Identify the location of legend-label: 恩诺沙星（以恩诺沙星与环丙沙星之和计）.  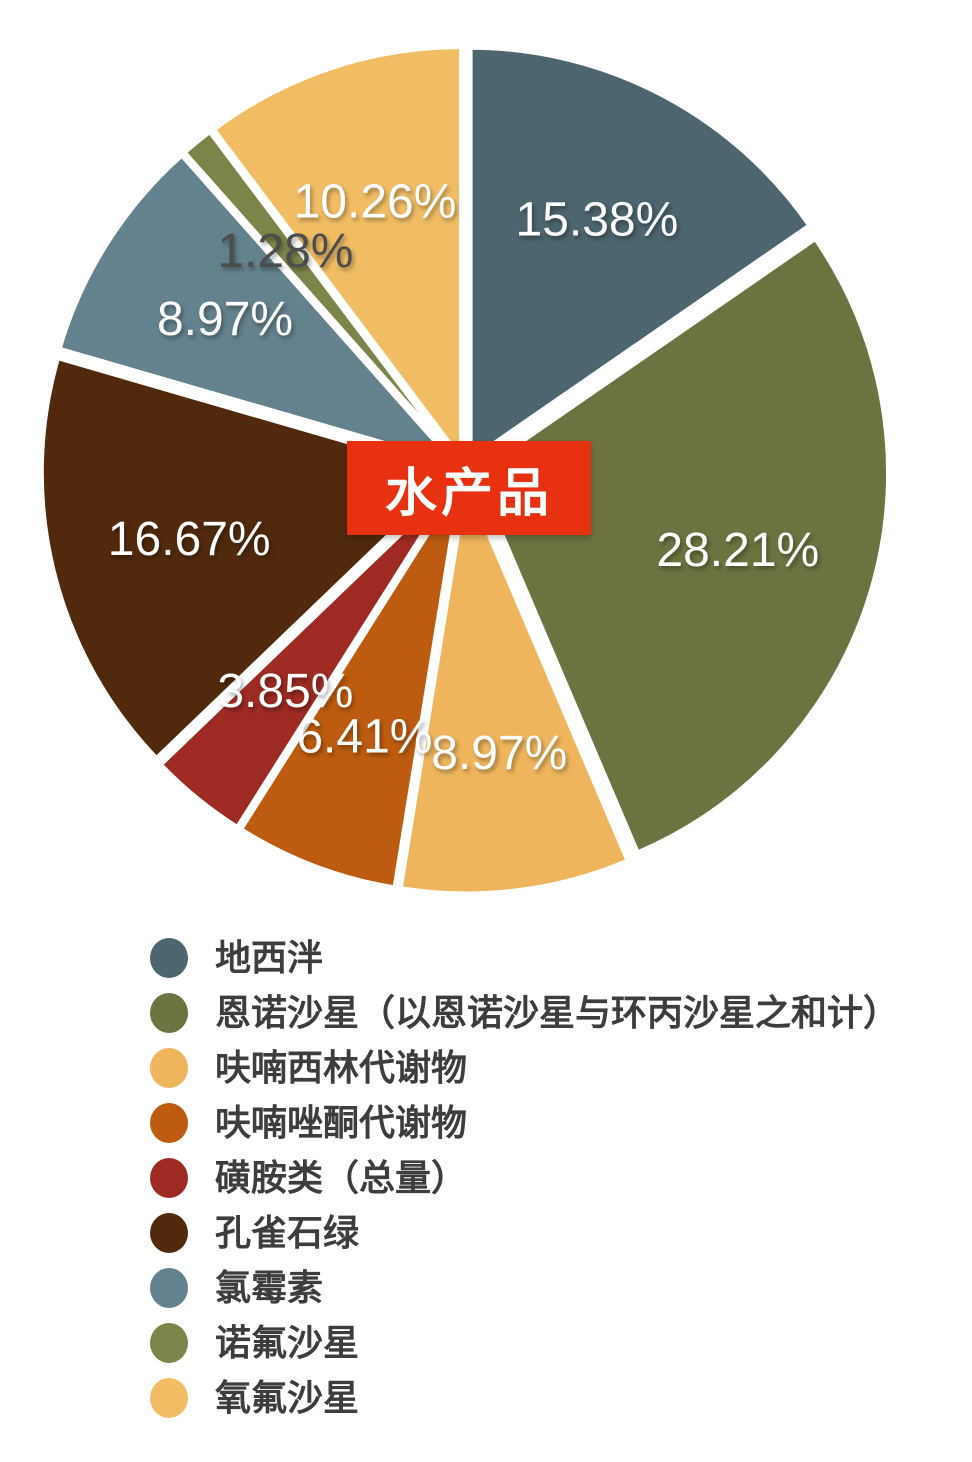
(557, 1012).